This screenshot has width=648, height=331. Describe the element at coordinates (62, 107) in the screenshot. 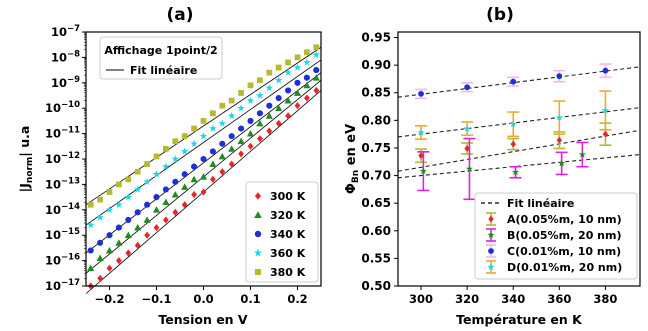

I see `panel-a-y-tick-label: 10−10` at that location.